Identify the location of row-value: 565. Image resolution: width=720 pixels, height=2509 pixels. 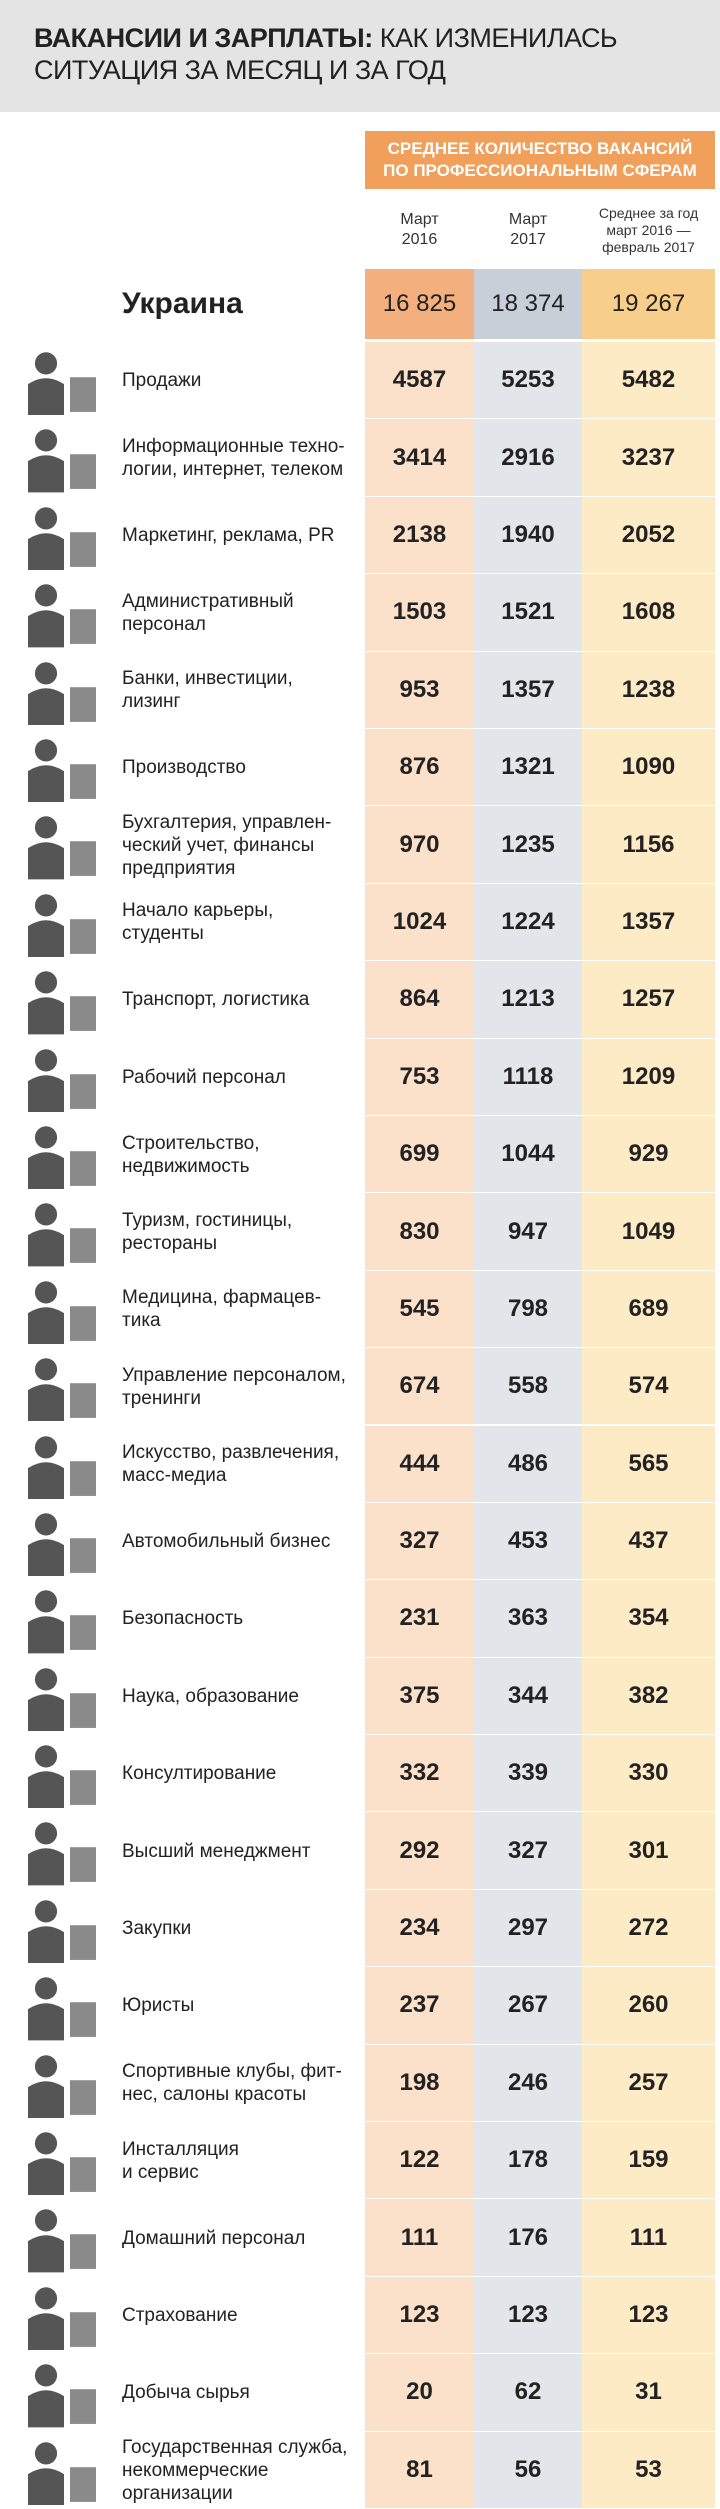
(648, 1463).